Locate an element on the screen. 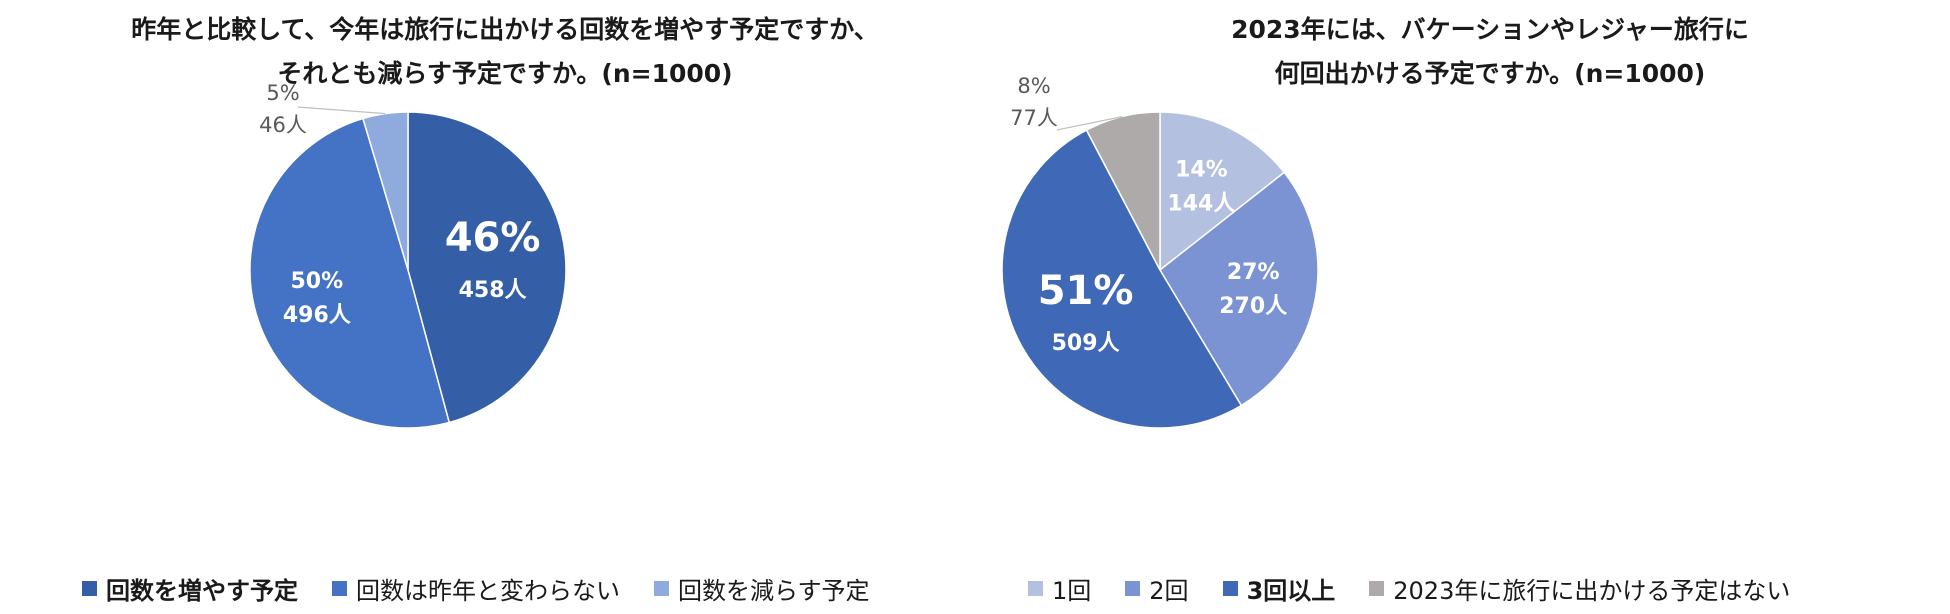 The image size is (1950, 614). chart-title-line-1: 昨年と比較して、今年は旅行に出かける回数を増やす予定ですか、 is located at coordinates (505, 29).